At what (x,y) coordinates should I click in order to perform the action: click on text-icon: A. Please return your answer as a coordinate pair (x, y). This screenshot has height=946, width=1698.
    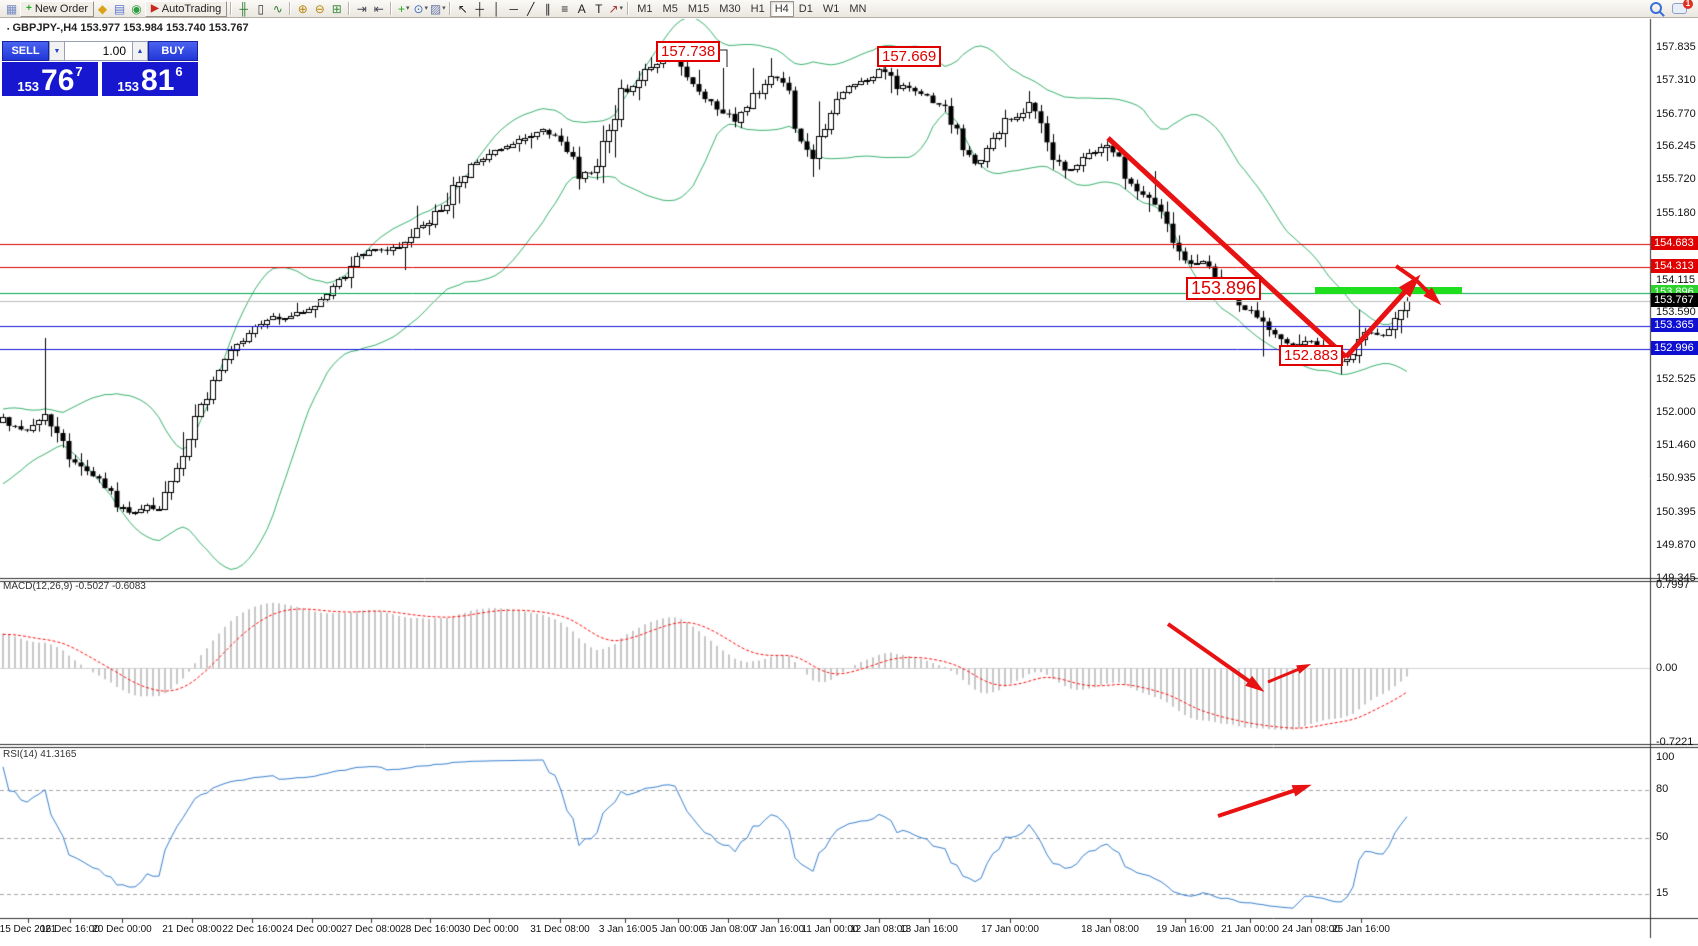
    Looking at the image, I should click on (581, 8).